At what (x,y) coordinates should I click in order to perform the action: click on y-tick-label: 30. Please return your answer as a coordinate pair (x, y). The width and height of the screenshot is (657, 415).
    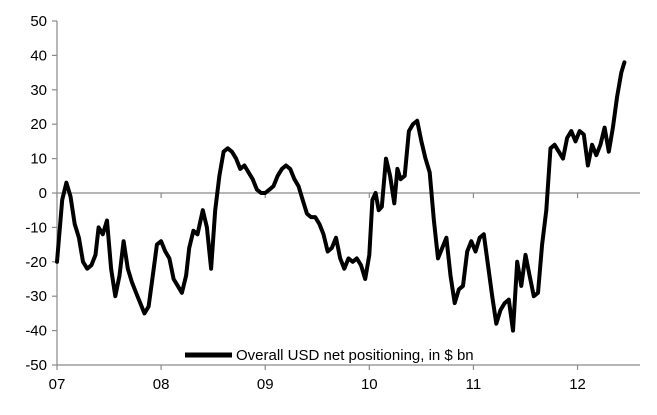
    Looking at the image, I should click on (38, 90).